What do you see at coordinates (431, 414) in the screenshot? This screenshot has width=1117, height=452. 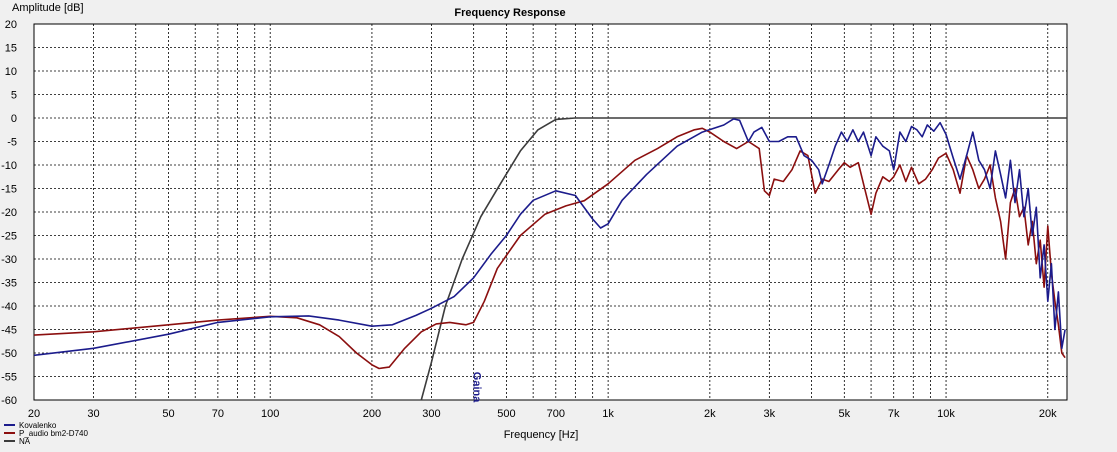 I see `x-tick-label: 300` at bounding box center [431, 414].